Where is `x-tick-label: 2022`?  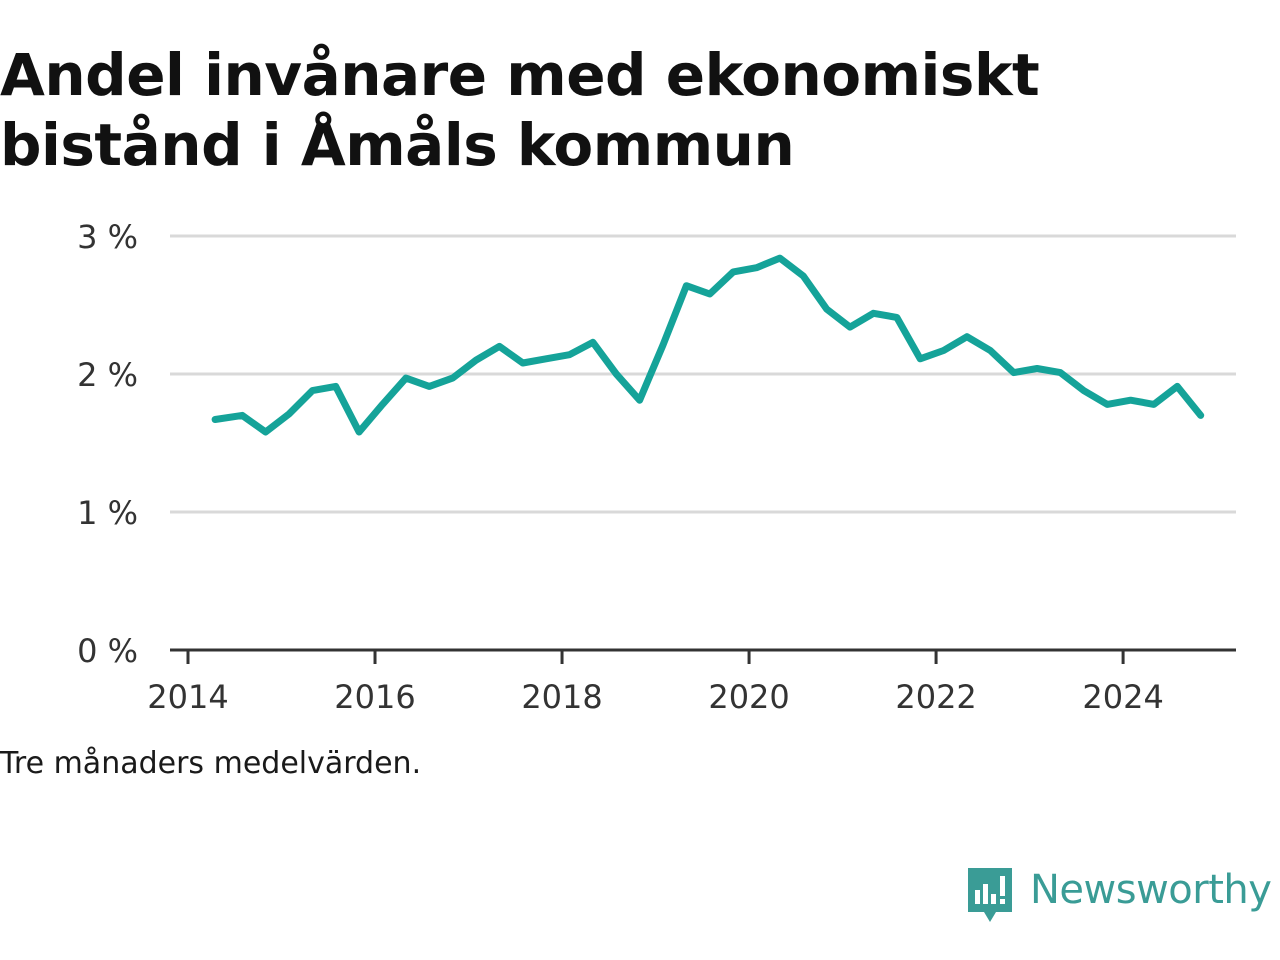
x-tick-label: 2022 is located at coordinates (935, 697).